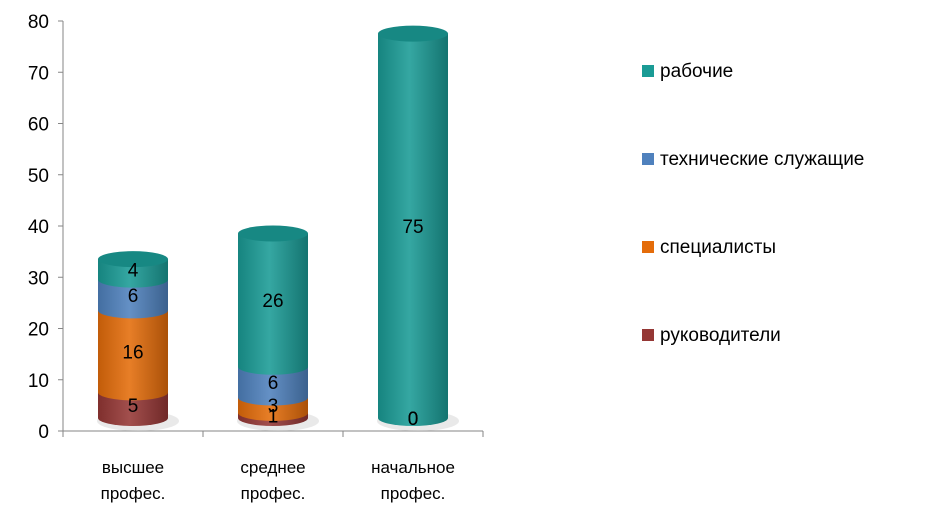 The height and width of the screenshot is (509, 925). What do you see at coordinates (273, 406) in the screenshot?
I see `data-label: 3` at bounding box center [273, 406].